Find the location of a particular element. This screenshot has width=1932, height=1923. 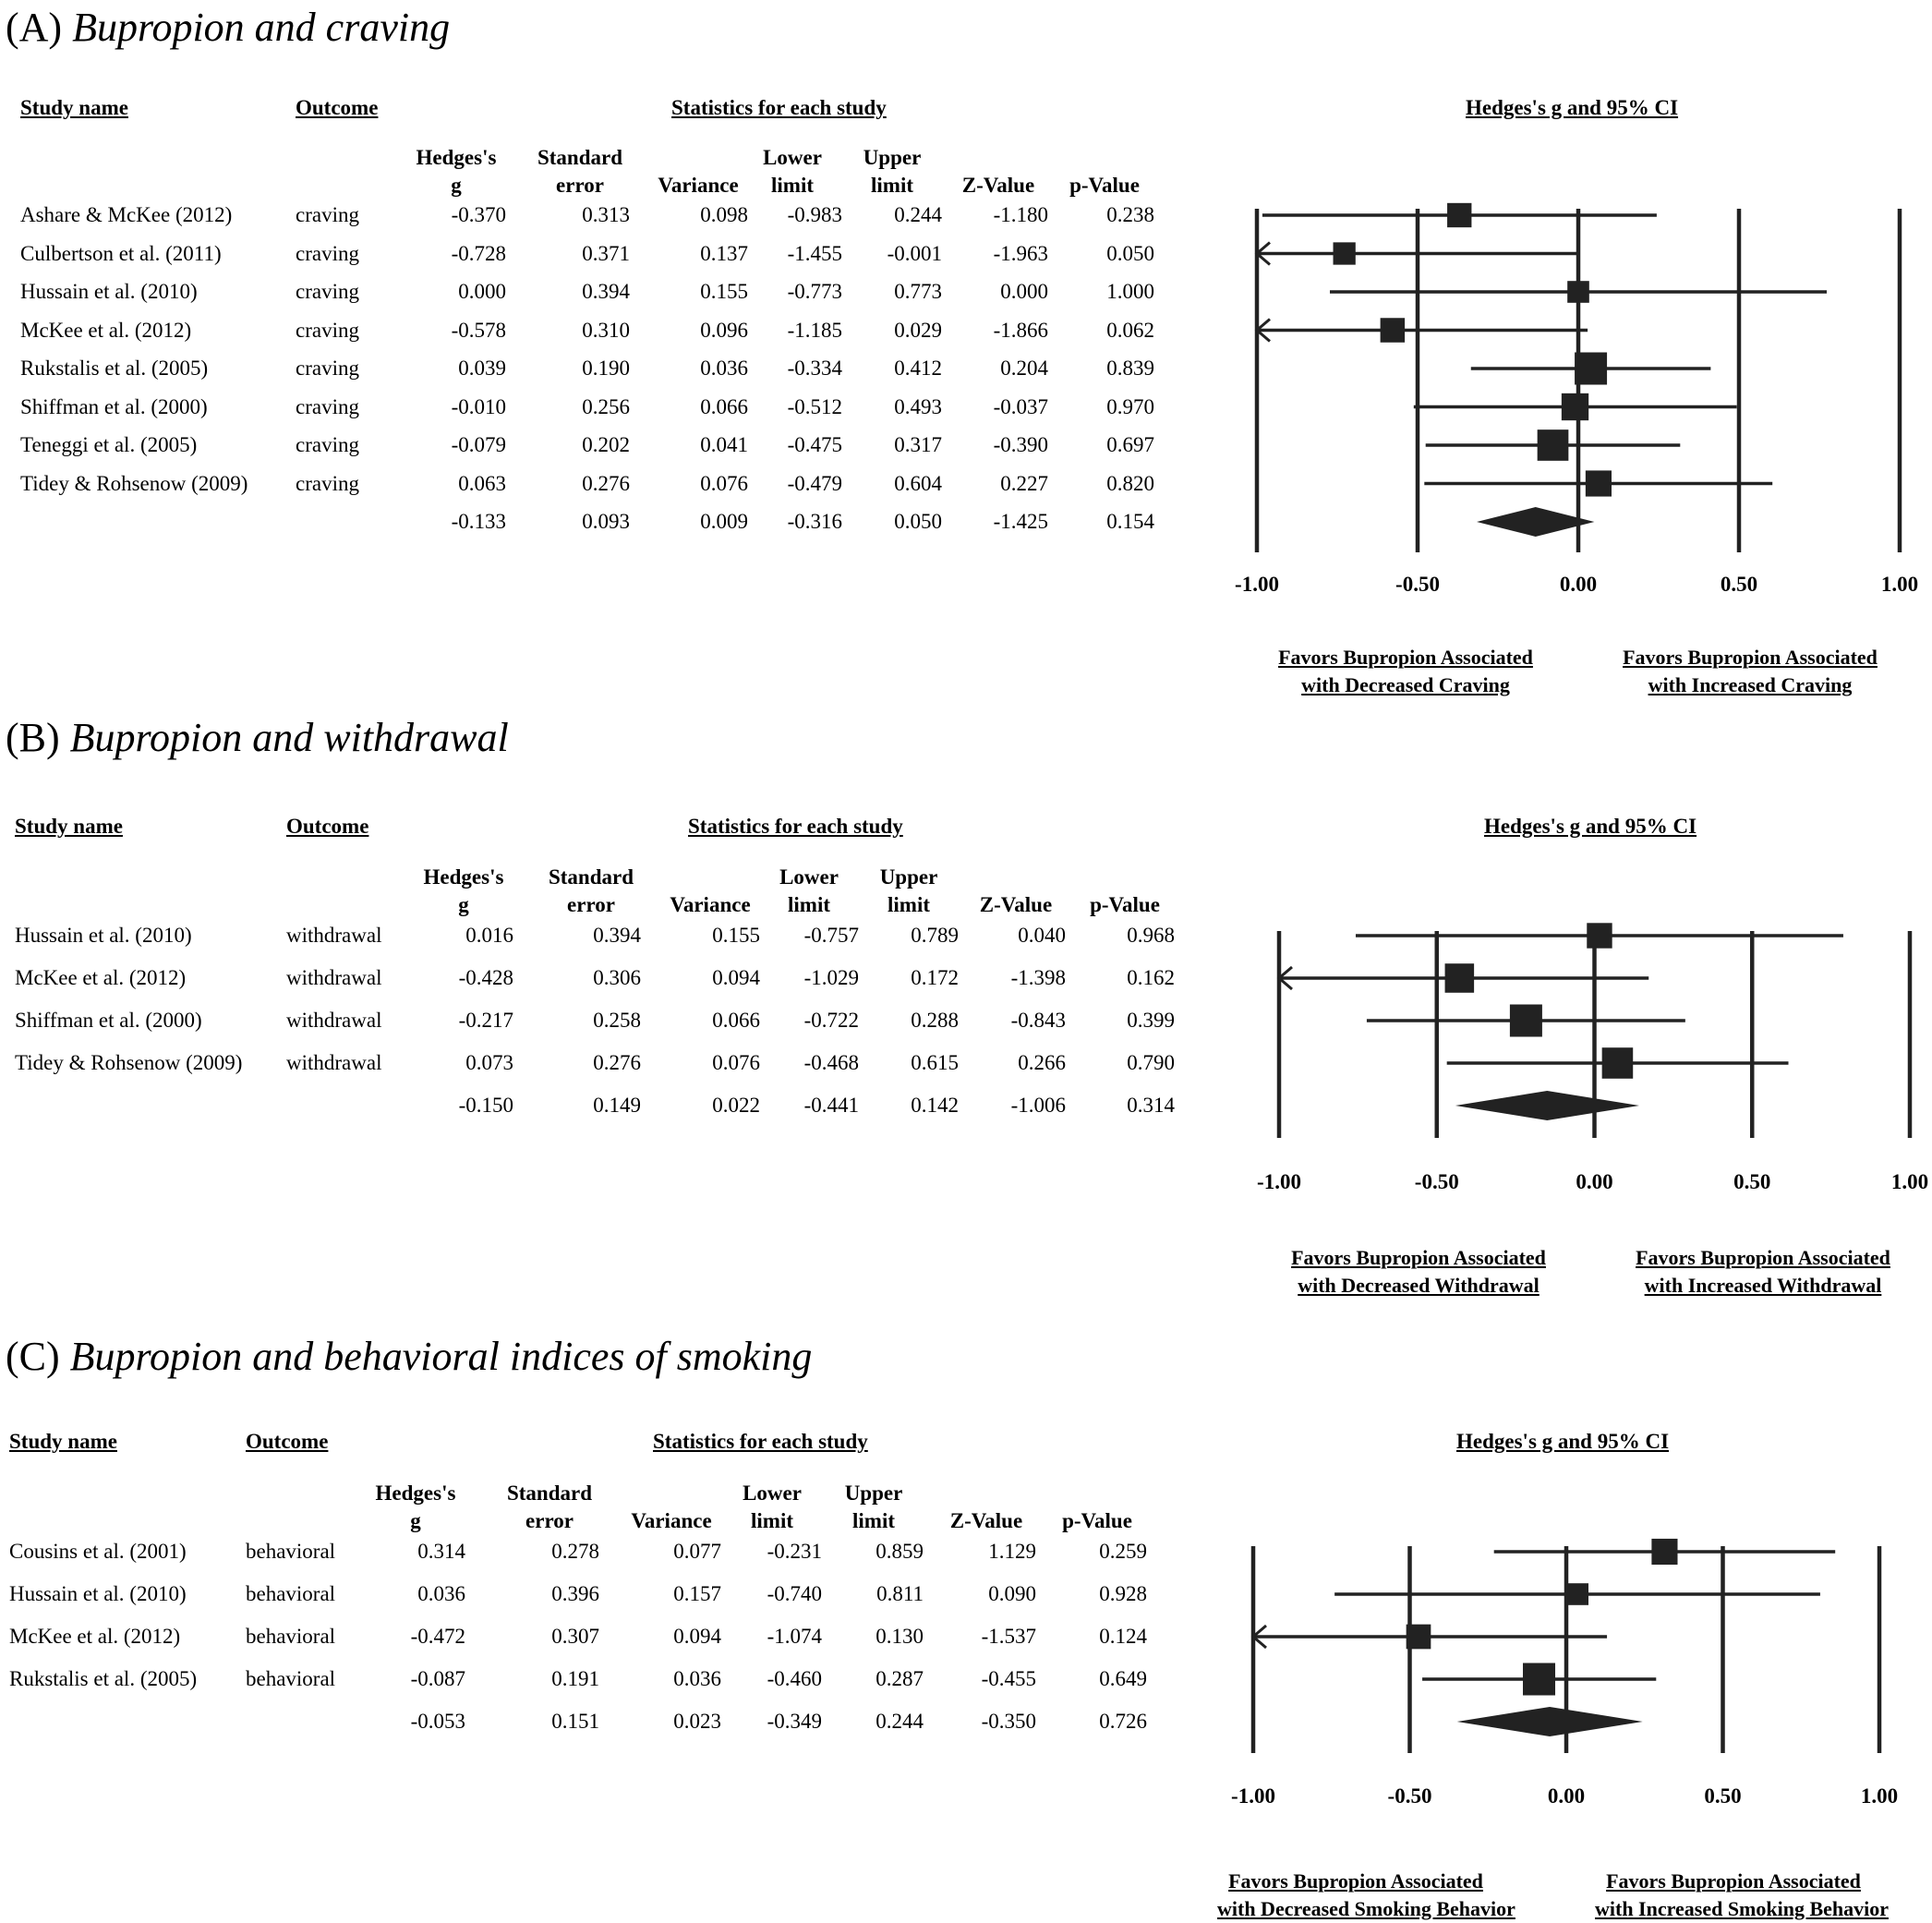

outcome-cell: craving is located at coordinates (327, 253).